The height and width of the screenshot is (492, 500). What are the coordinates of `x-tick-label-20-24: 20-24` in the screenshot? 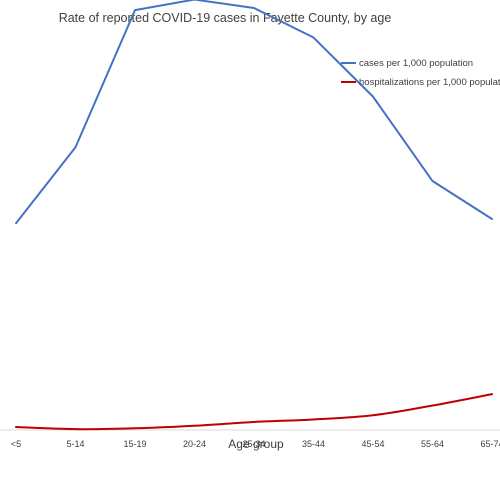 It's located at (194, 444).